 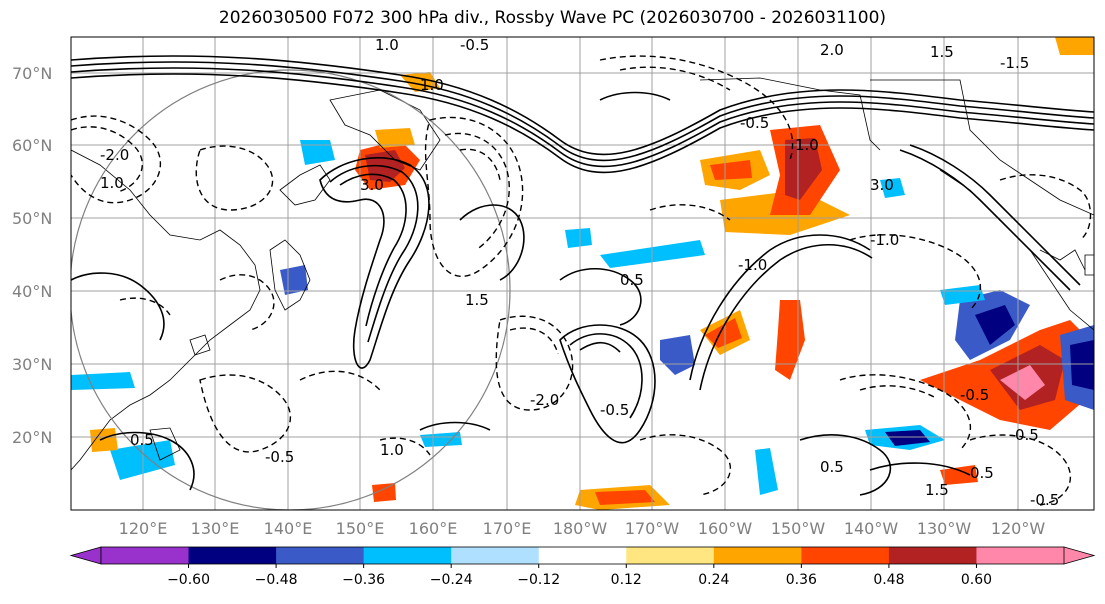 I want to click on lon-label: 150°W, so click(x=798, y=528).